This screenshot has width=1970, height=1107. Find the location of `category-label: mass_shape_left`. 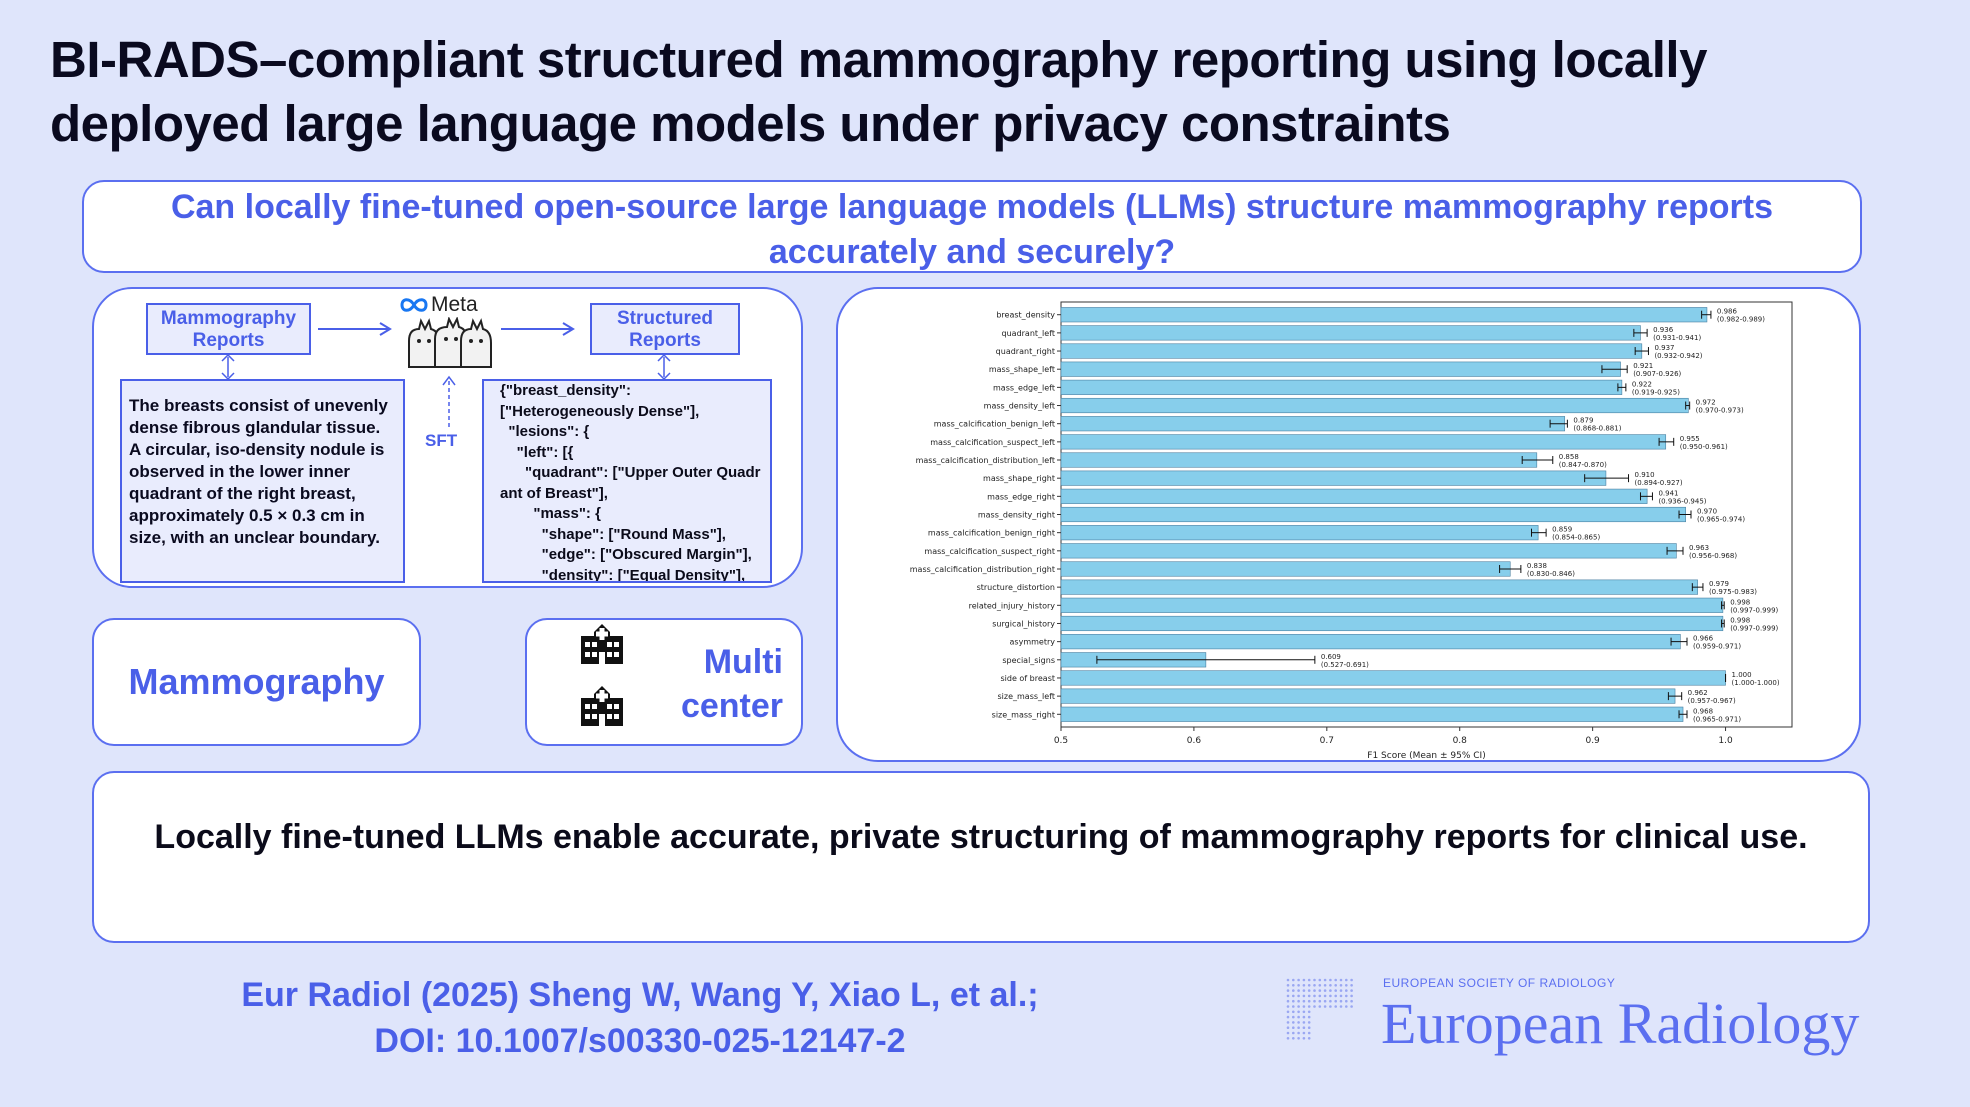

category-label: mass_shape_left is located at coordinates (1022, 369).